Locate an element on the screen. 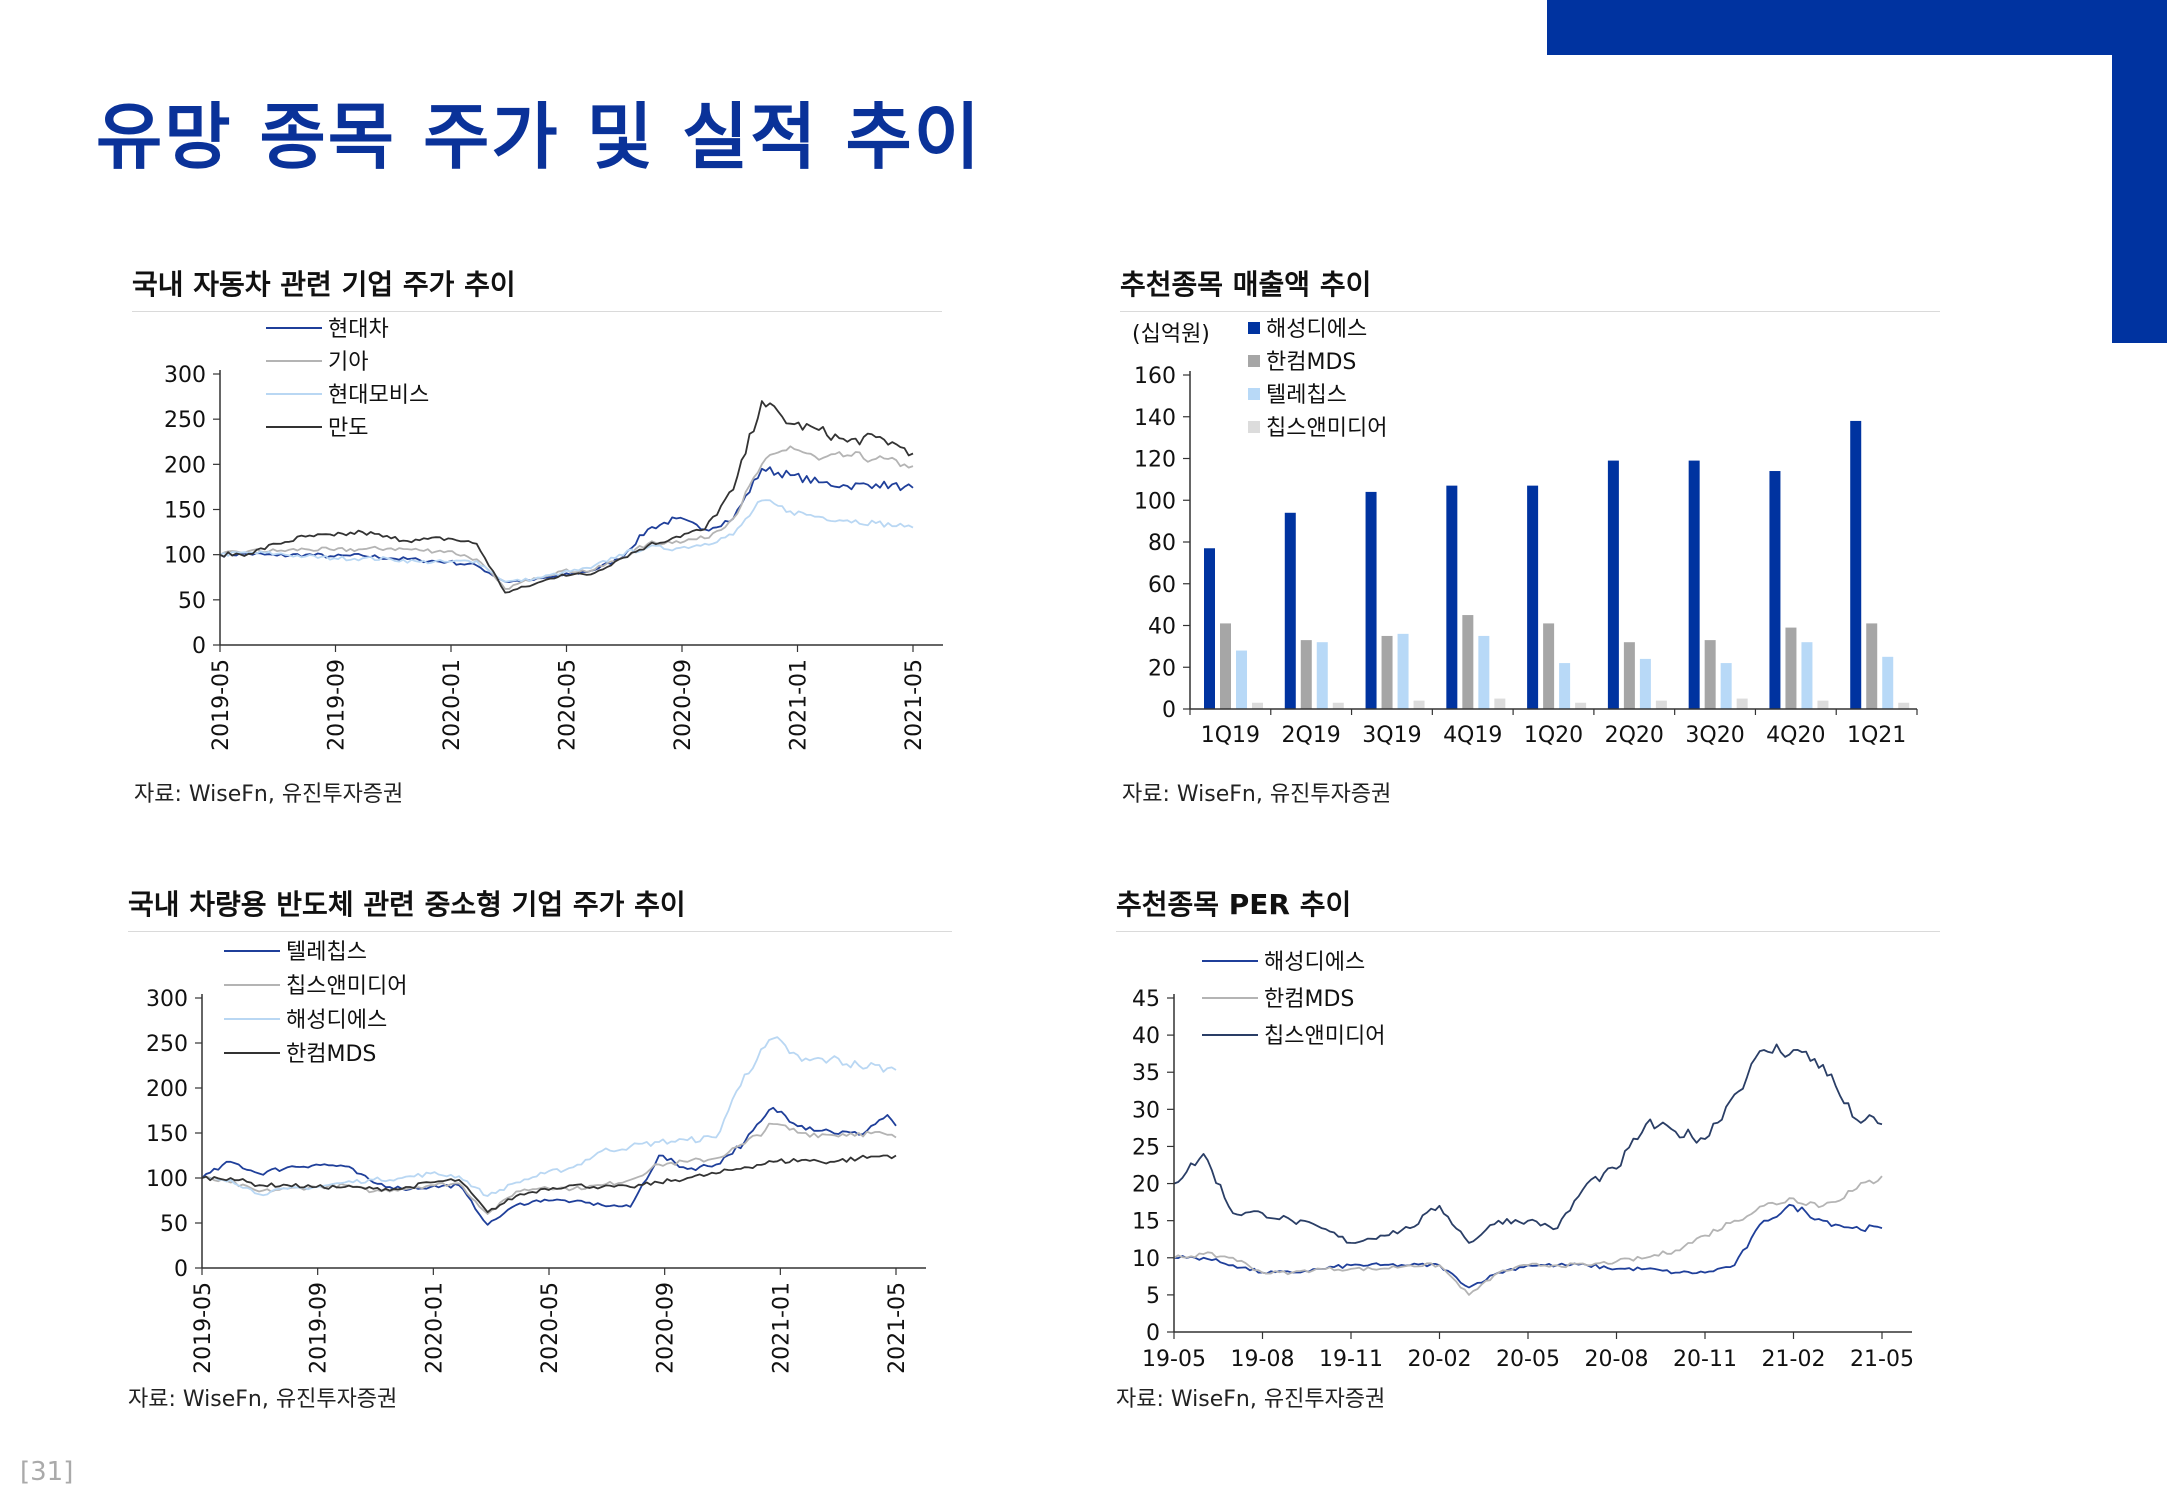  legend-label: 만도 is located at coordinates (348, 428).